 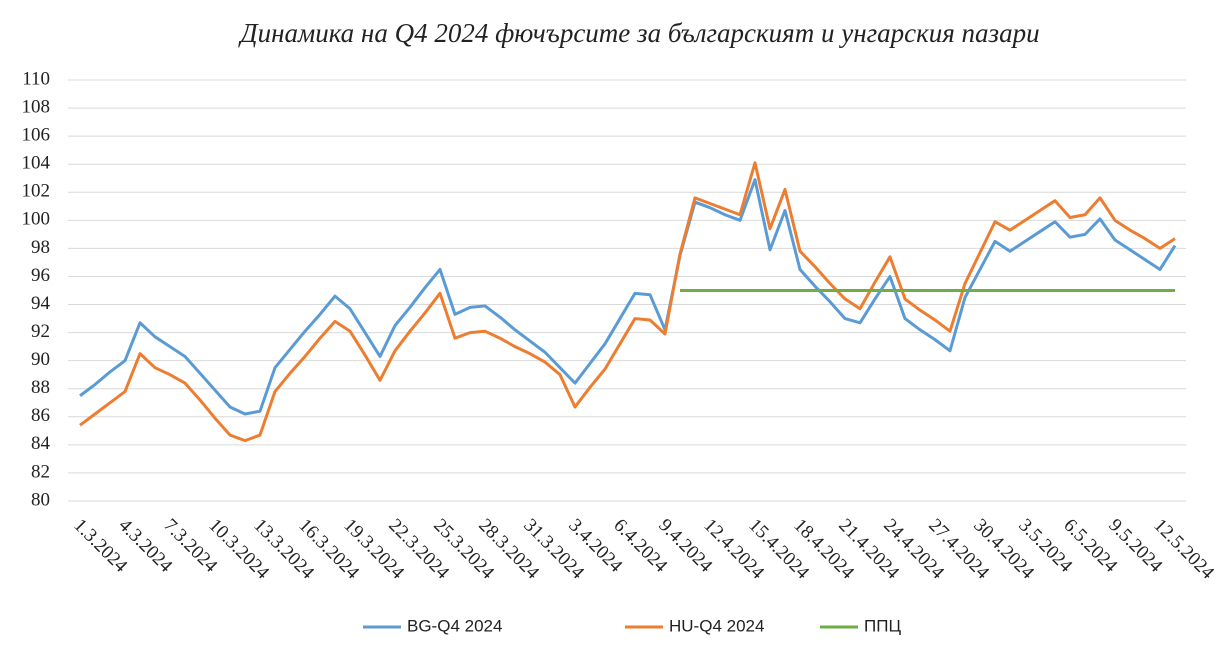 I want to click on y-tick-label: 88, so click(x=40, y=387).